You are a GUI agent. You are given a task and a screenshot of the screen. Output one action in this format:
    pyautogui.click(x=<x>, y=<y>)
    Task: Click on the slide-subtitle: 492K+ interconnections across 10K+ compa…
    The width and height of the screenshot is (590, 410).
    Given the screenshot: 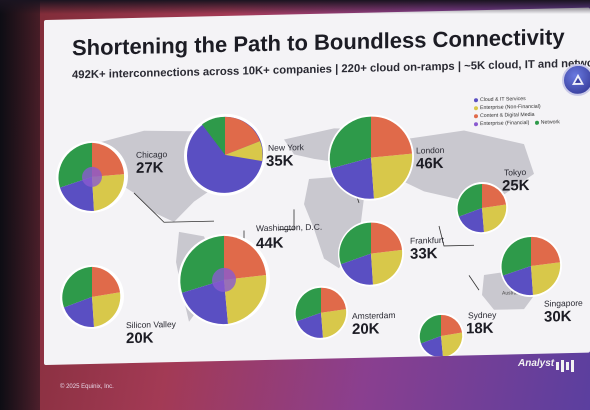 What is the action you would take?
    pyautogui.click(x=331, y=69)
    